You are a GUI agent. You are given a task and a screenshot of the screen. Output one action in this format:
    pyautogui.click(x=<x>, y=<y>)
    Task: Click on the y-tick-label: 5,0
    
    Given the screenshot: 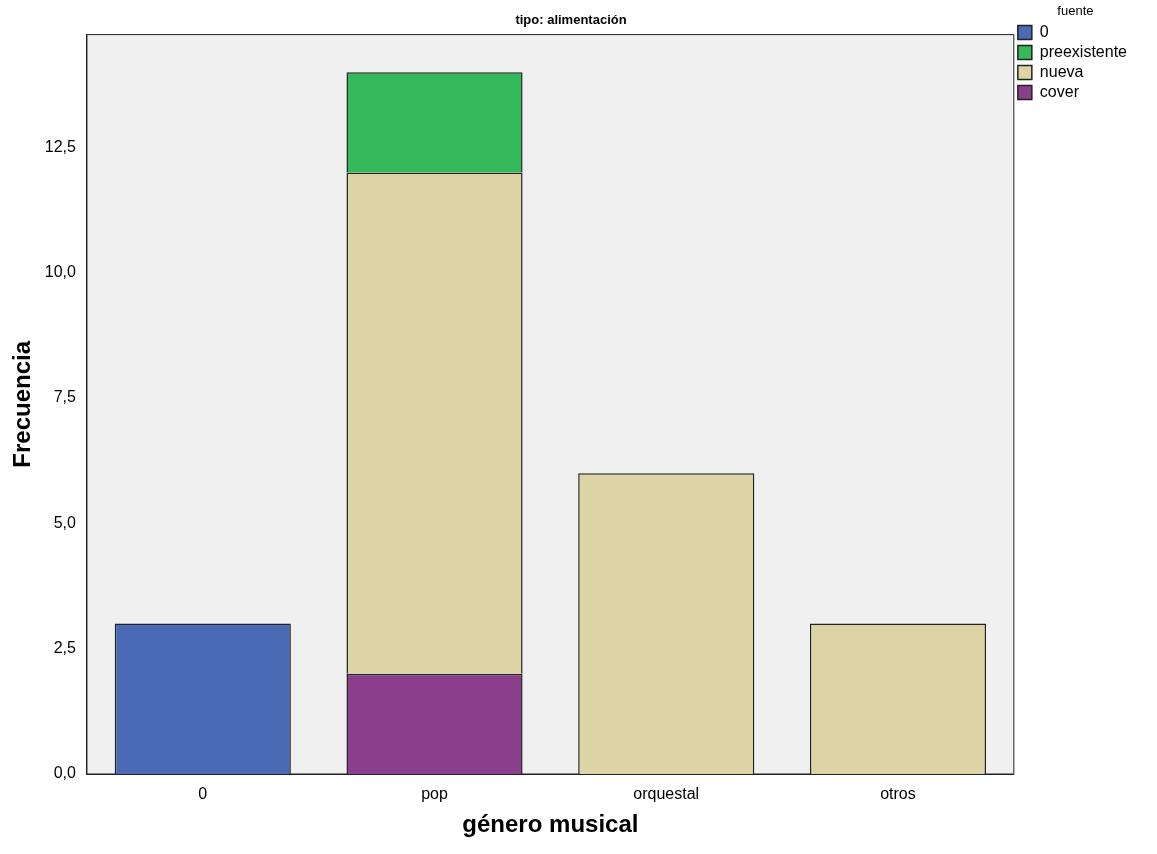 What is the action you would take?
    pyautogui.click(x=65, y=522)
    